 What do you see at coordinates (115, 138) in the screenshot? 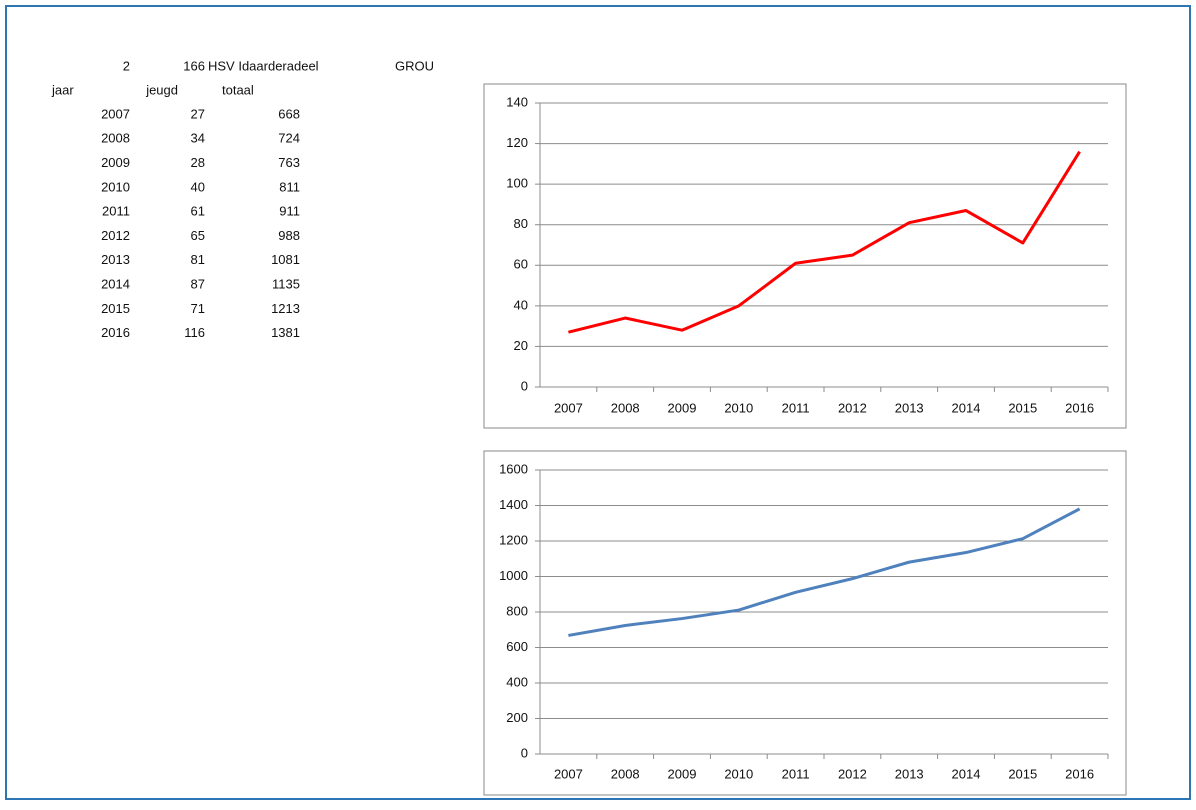
I see `cell: 2008` at bounding box center [115, 138].